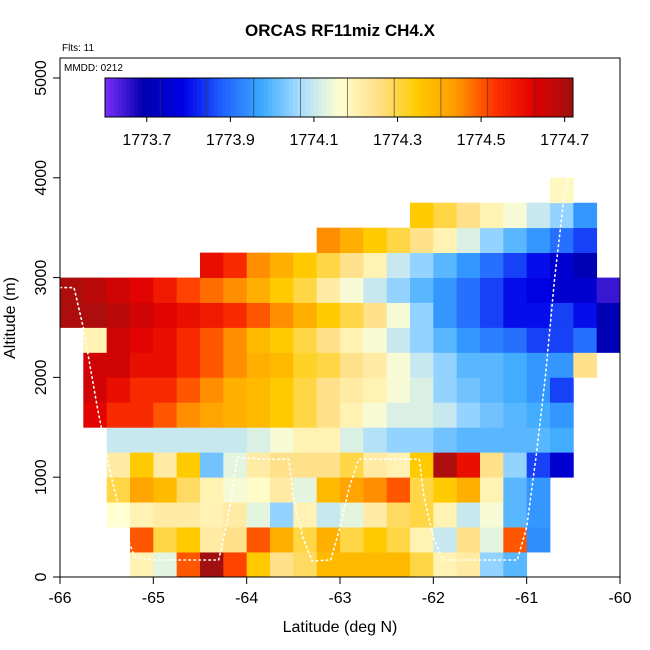 The image size is (650, 650). I want to click on heatmap-cell-r0-c2, so click(188, 565).